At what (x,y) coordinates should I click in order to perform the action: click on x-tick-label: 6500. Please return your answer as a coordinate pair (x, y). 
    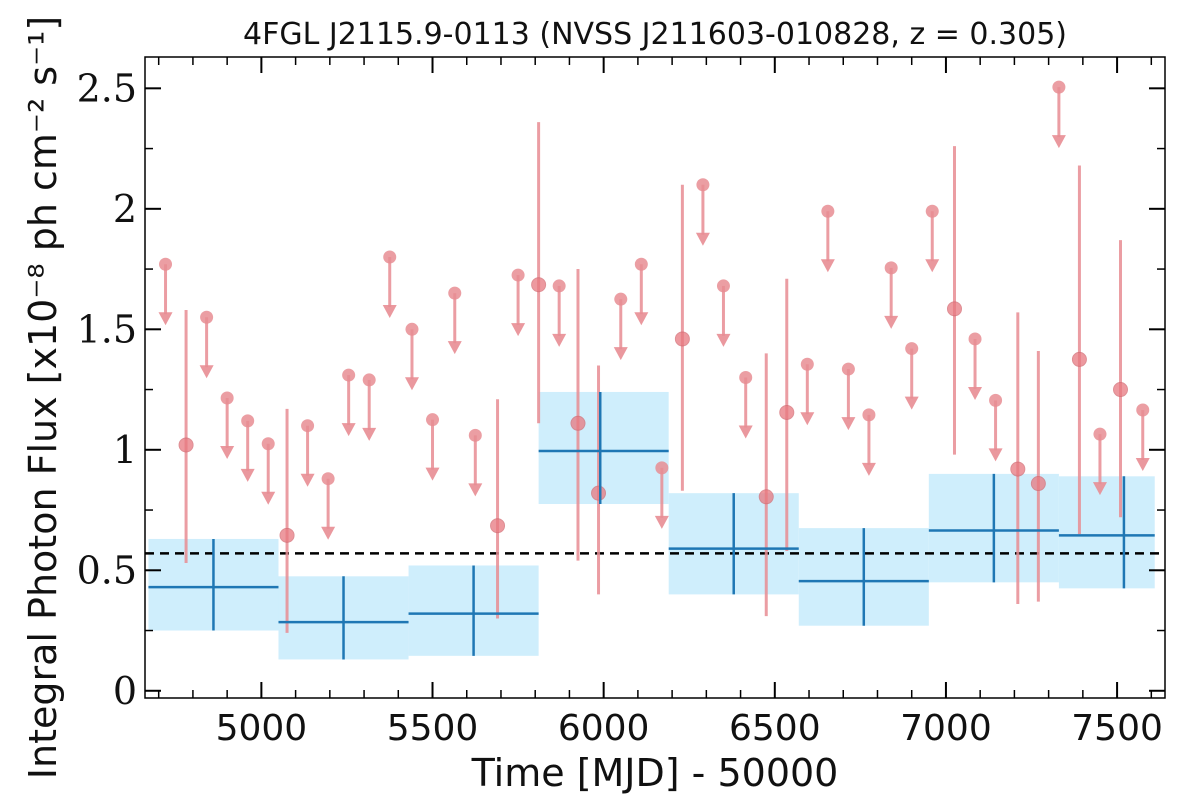
    Looking at the image, I should click on (775, 728).